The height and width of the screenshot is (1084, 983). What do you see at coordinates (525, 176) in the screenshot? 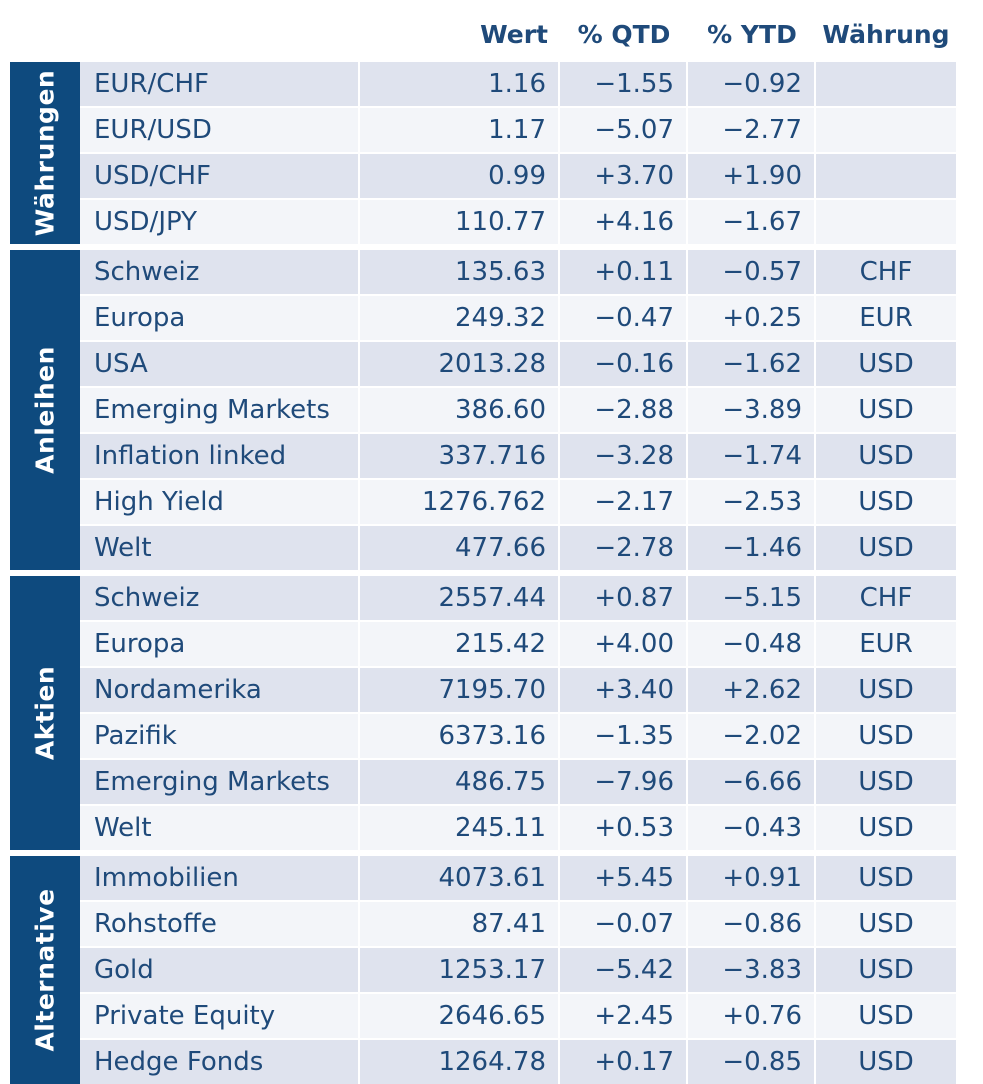
I see `table-row: USD/CHF 0.99 +3.70 +1.90` at bounding box center [525, 176].